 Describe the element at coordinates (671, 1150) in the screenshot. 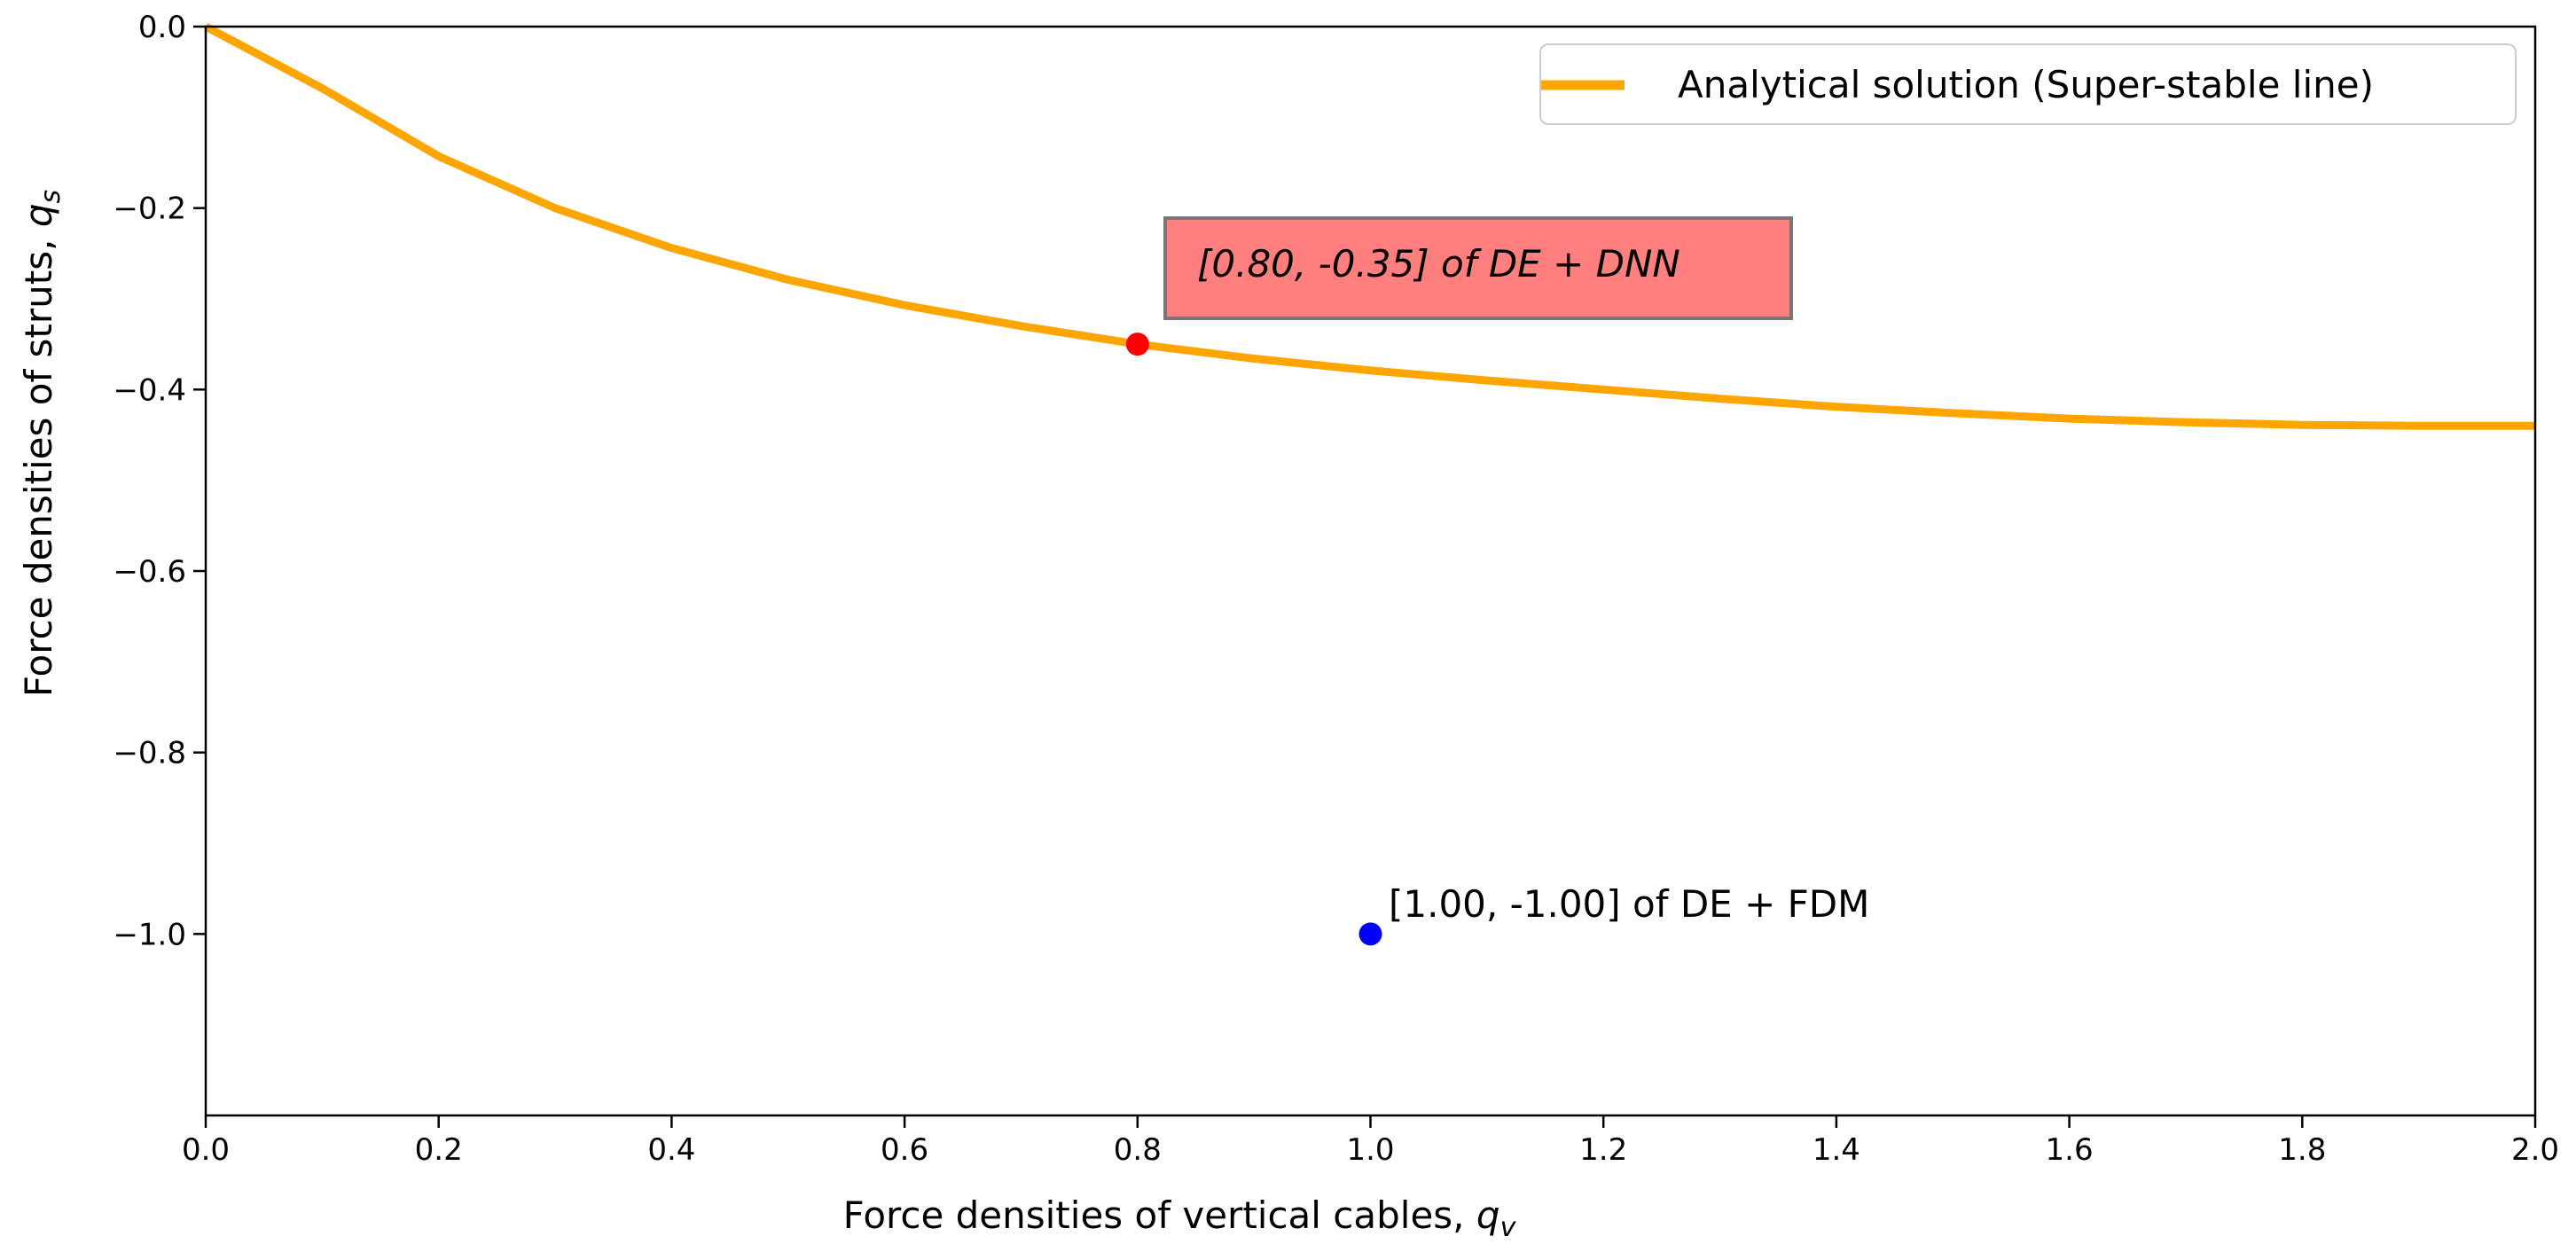

I see `x-tick-label: 0.4` at that location.